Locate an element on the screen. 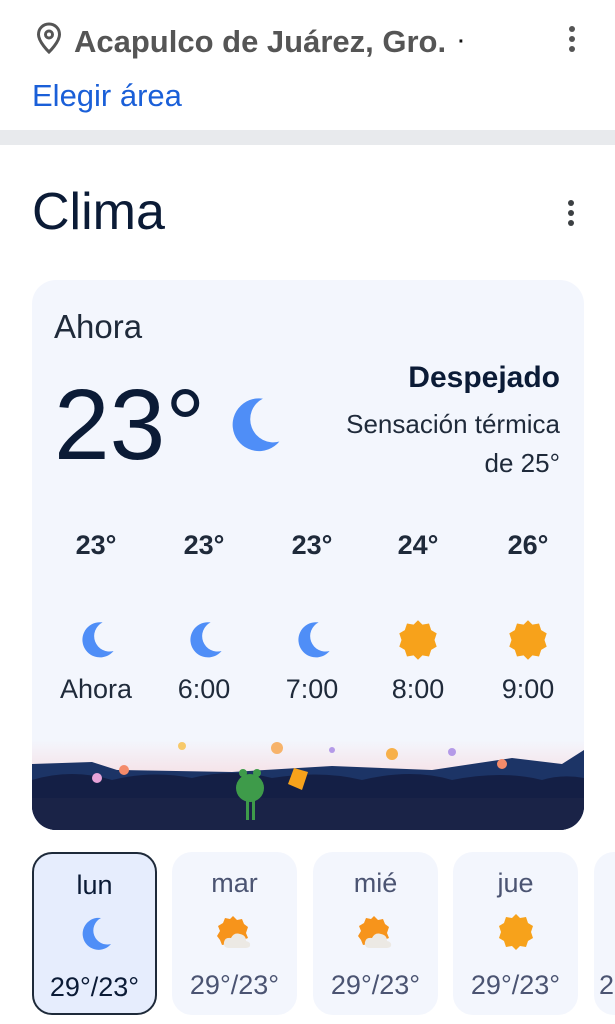 This screenshot has height=1024, width=615. day-label: mié is located at coordinates (375, 883).